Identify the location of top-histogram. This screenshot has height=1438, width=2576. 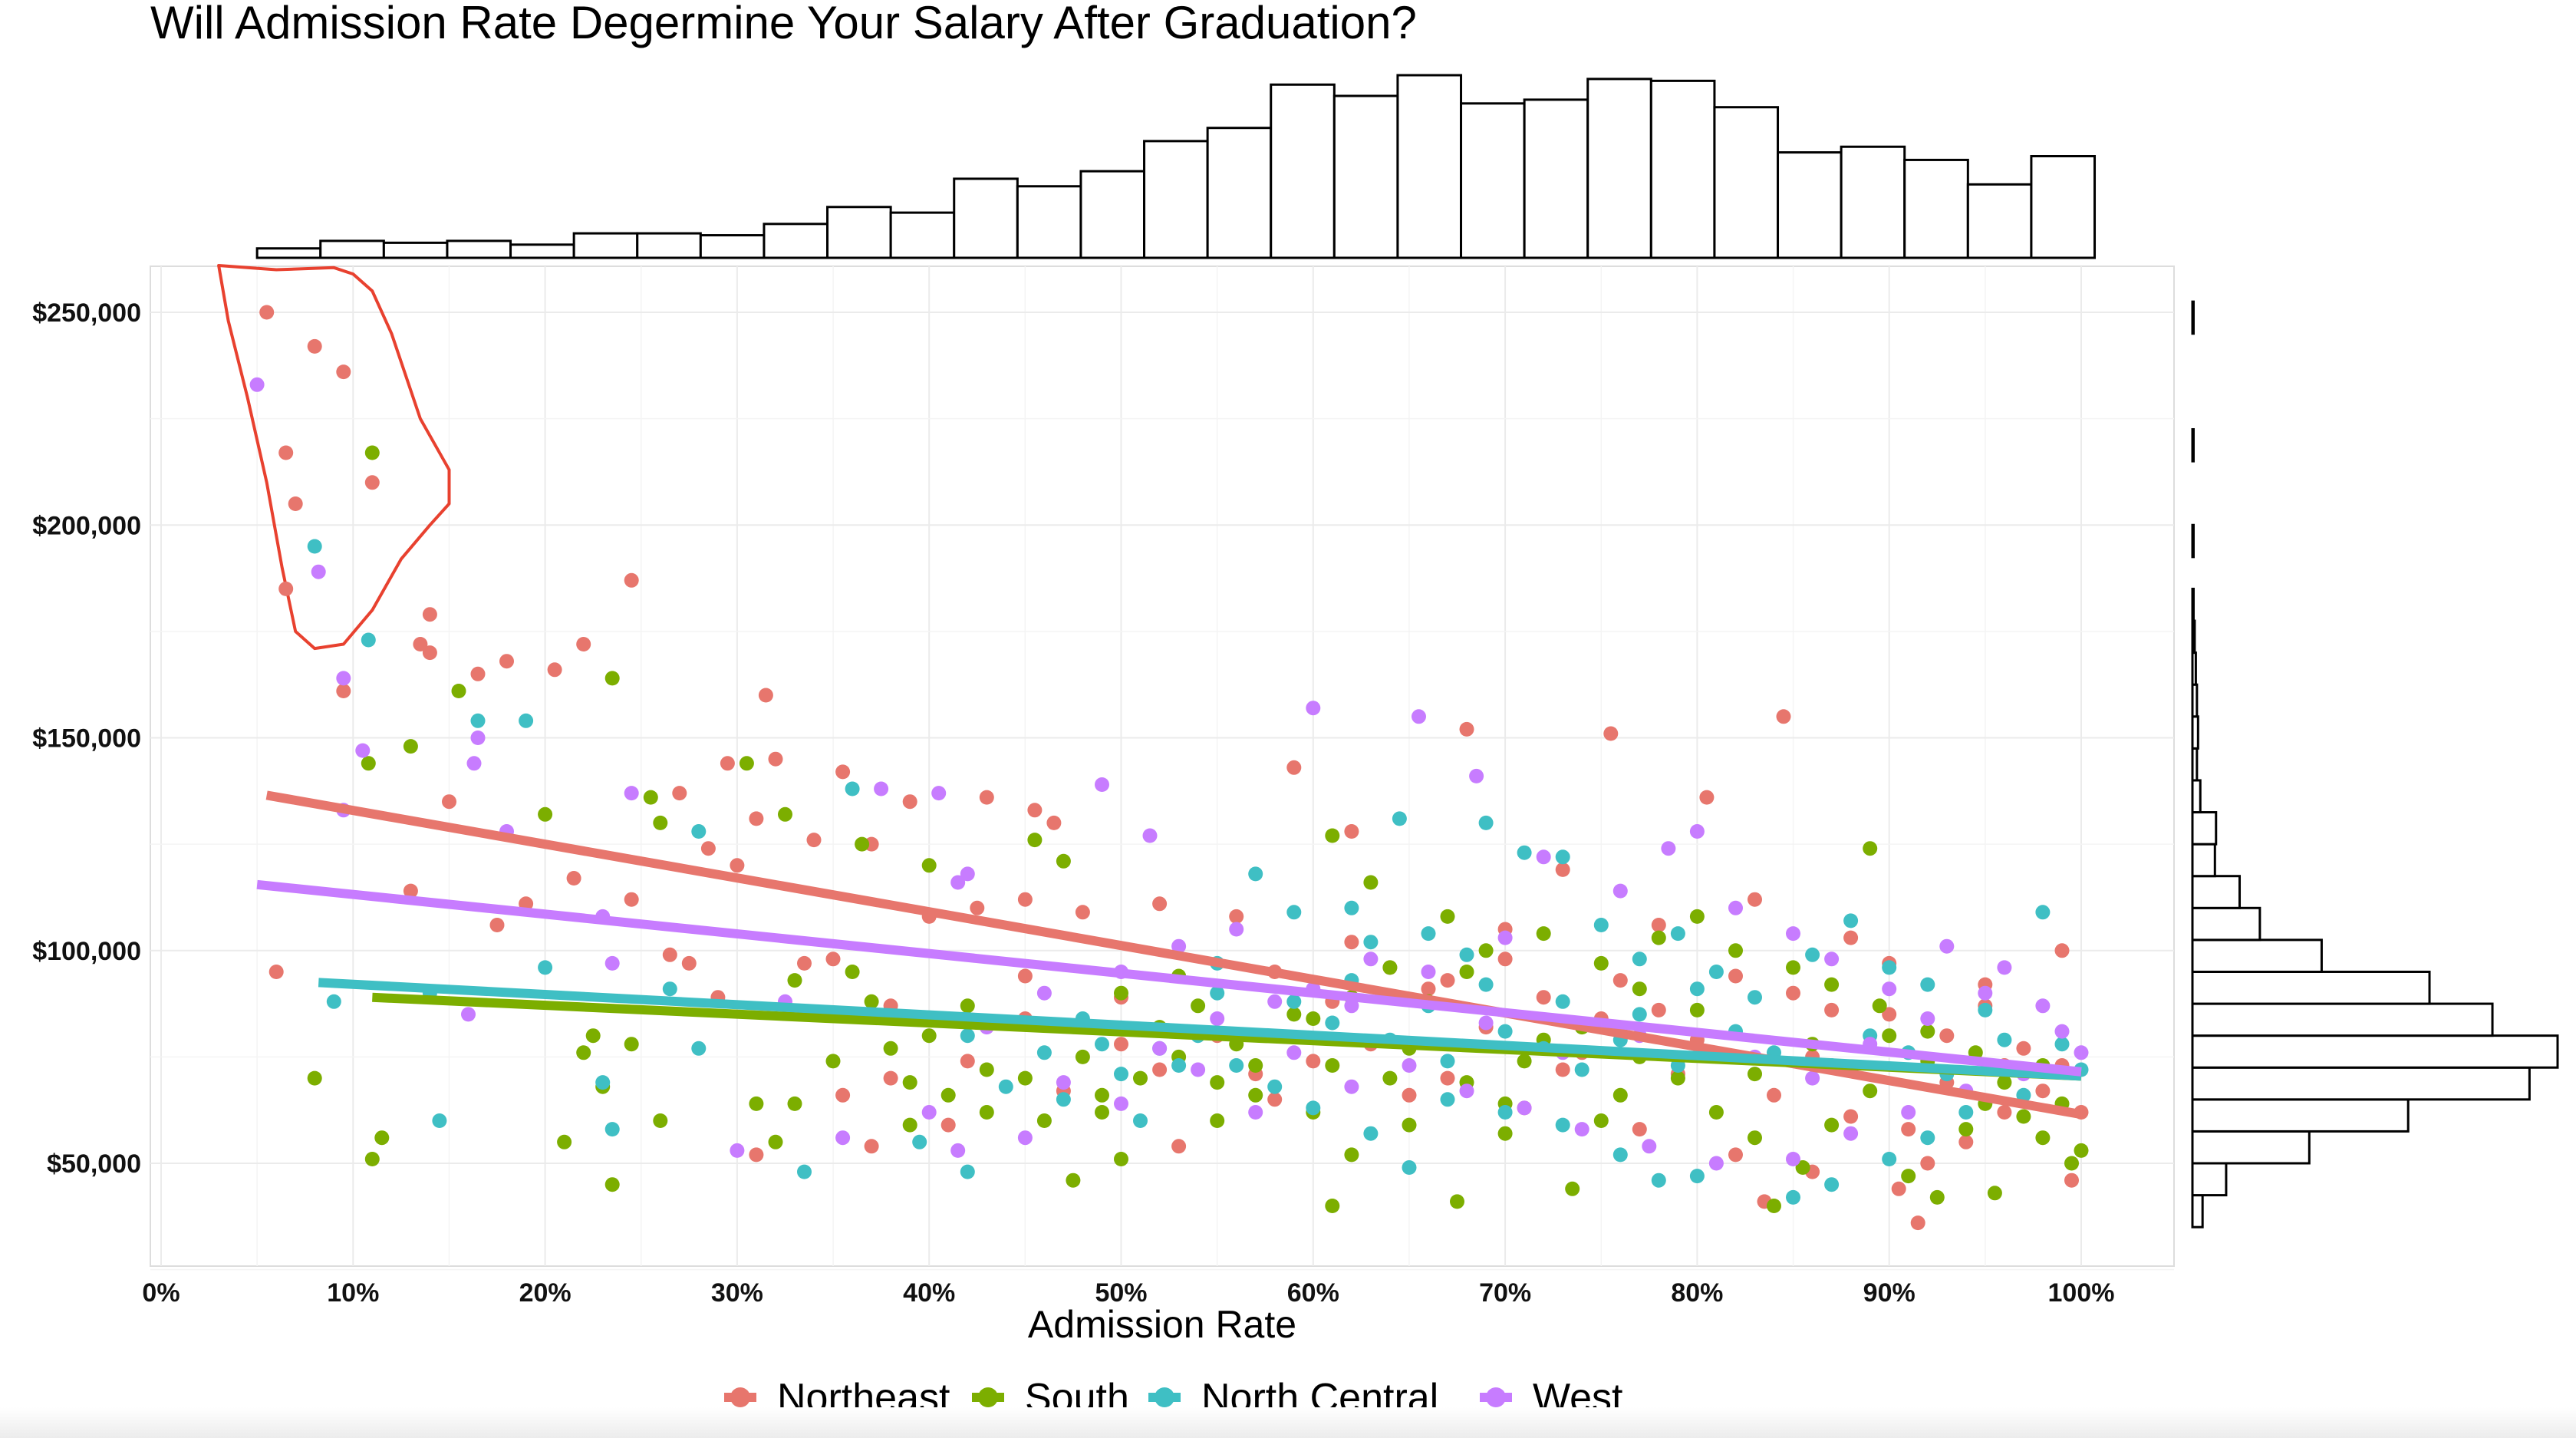
(1176, 166).